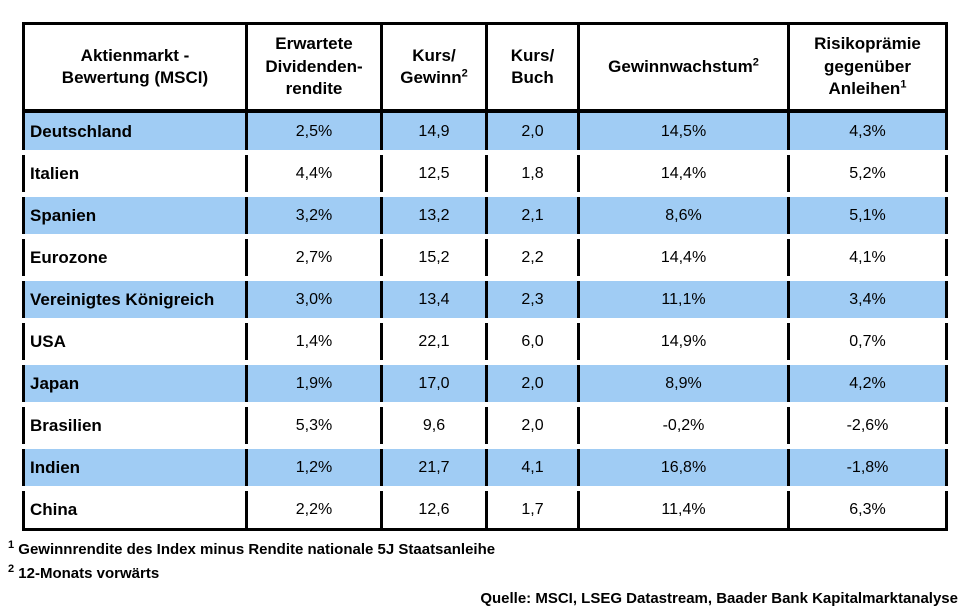 The width and height of the screenshot is (965, 615). What do you see at coordinates (867, 258) in the screenshot?
I see `cell-risk-premium: 4,1%` at bounding box center [867, 258].